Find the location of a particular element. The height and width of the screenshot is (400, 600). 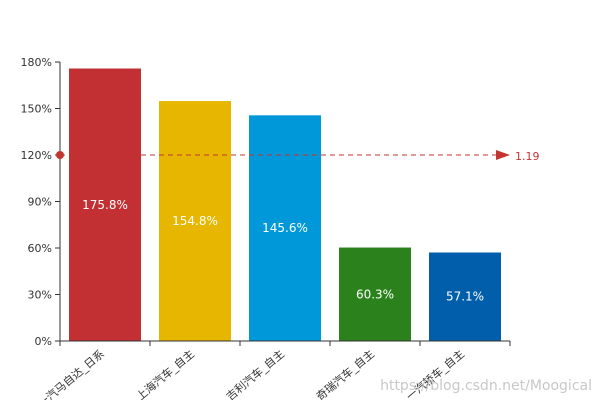

reference-line-label: 1.19 is located at coordinates (527, 156).